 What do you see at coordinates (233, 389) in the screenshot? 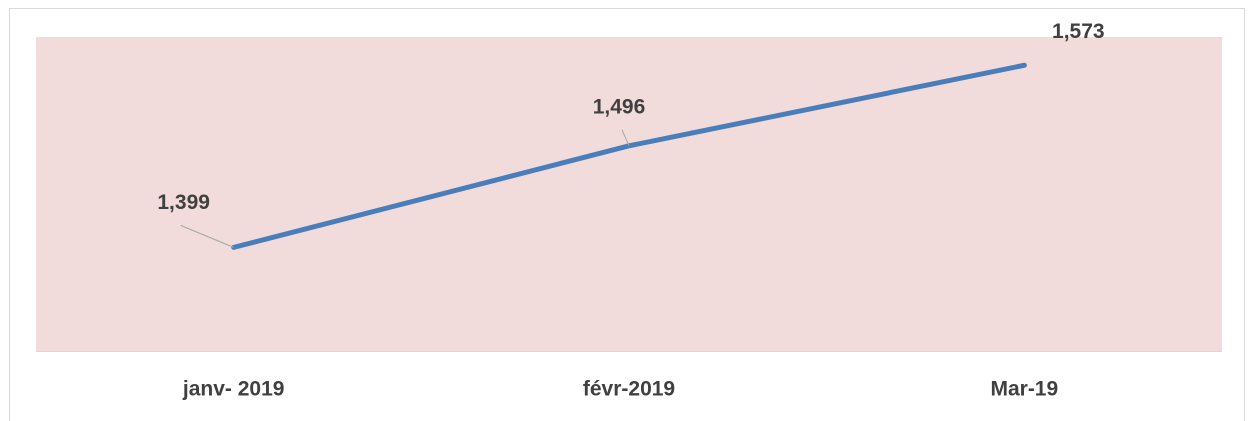
I see `x-tick-label: janv- 2019` at bounding box center [233, 389].